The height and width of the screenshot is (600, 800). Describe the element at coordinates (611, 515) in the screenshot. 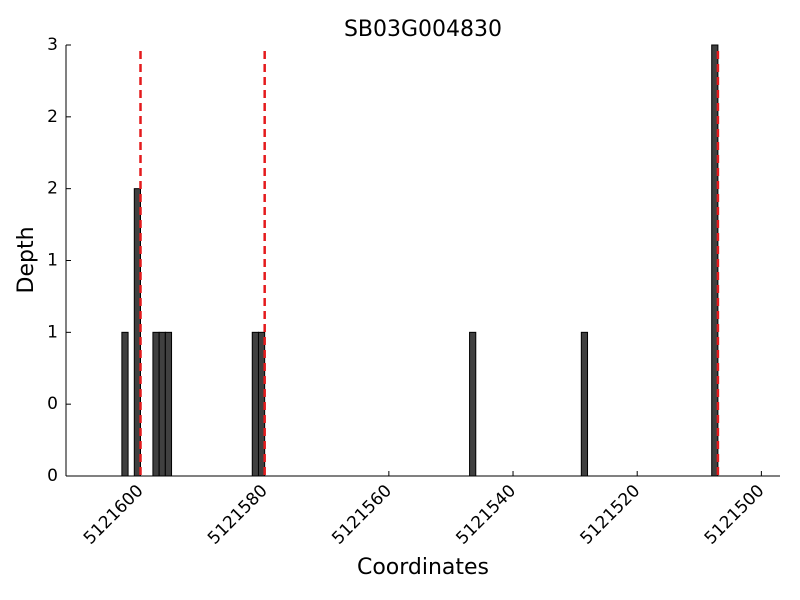

I see `x-tick-label: 5121520` at that location.